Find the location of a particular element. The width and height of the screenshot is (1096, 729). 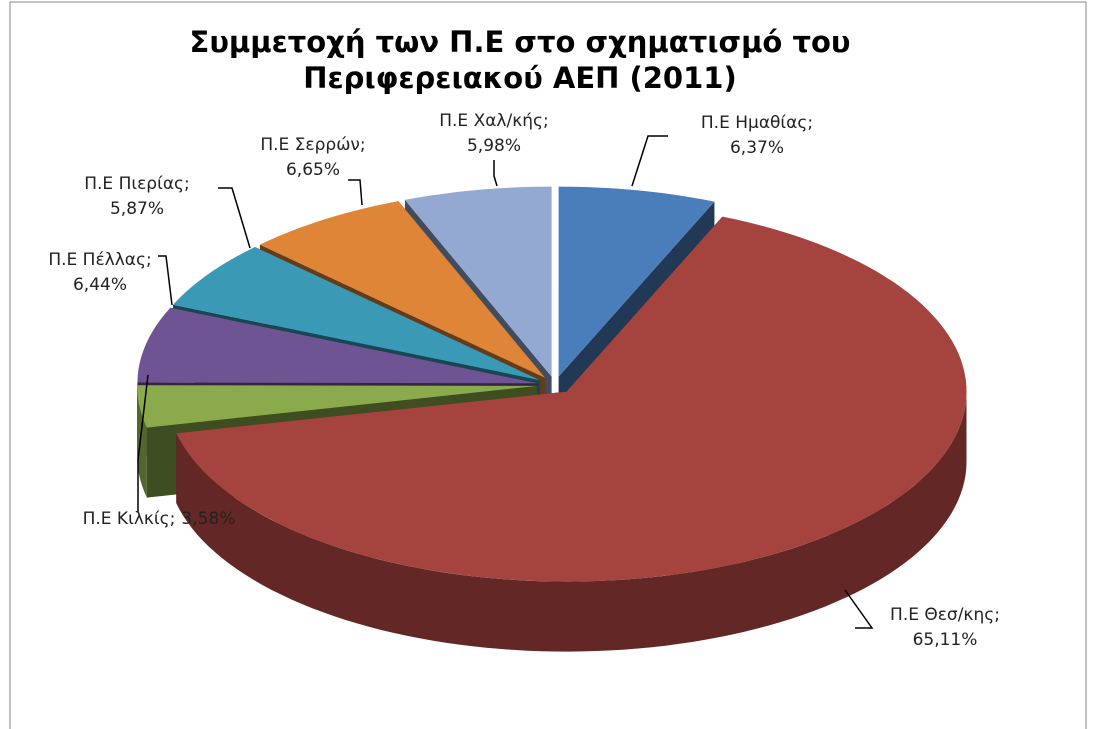

data-label: Π.Ε Θεσ/κης; is located at coordinates (945, 615).